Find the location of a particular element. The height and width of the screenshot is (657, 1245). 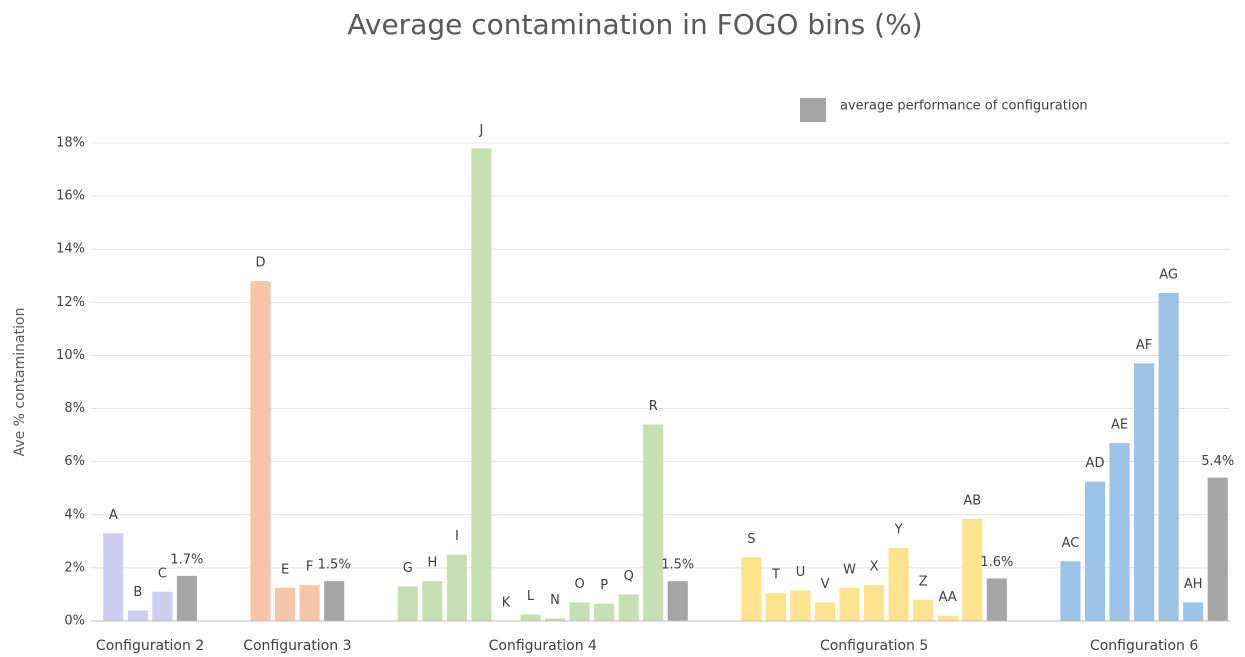

group-label: Configuration 4 is located at coordinates (543, 646).